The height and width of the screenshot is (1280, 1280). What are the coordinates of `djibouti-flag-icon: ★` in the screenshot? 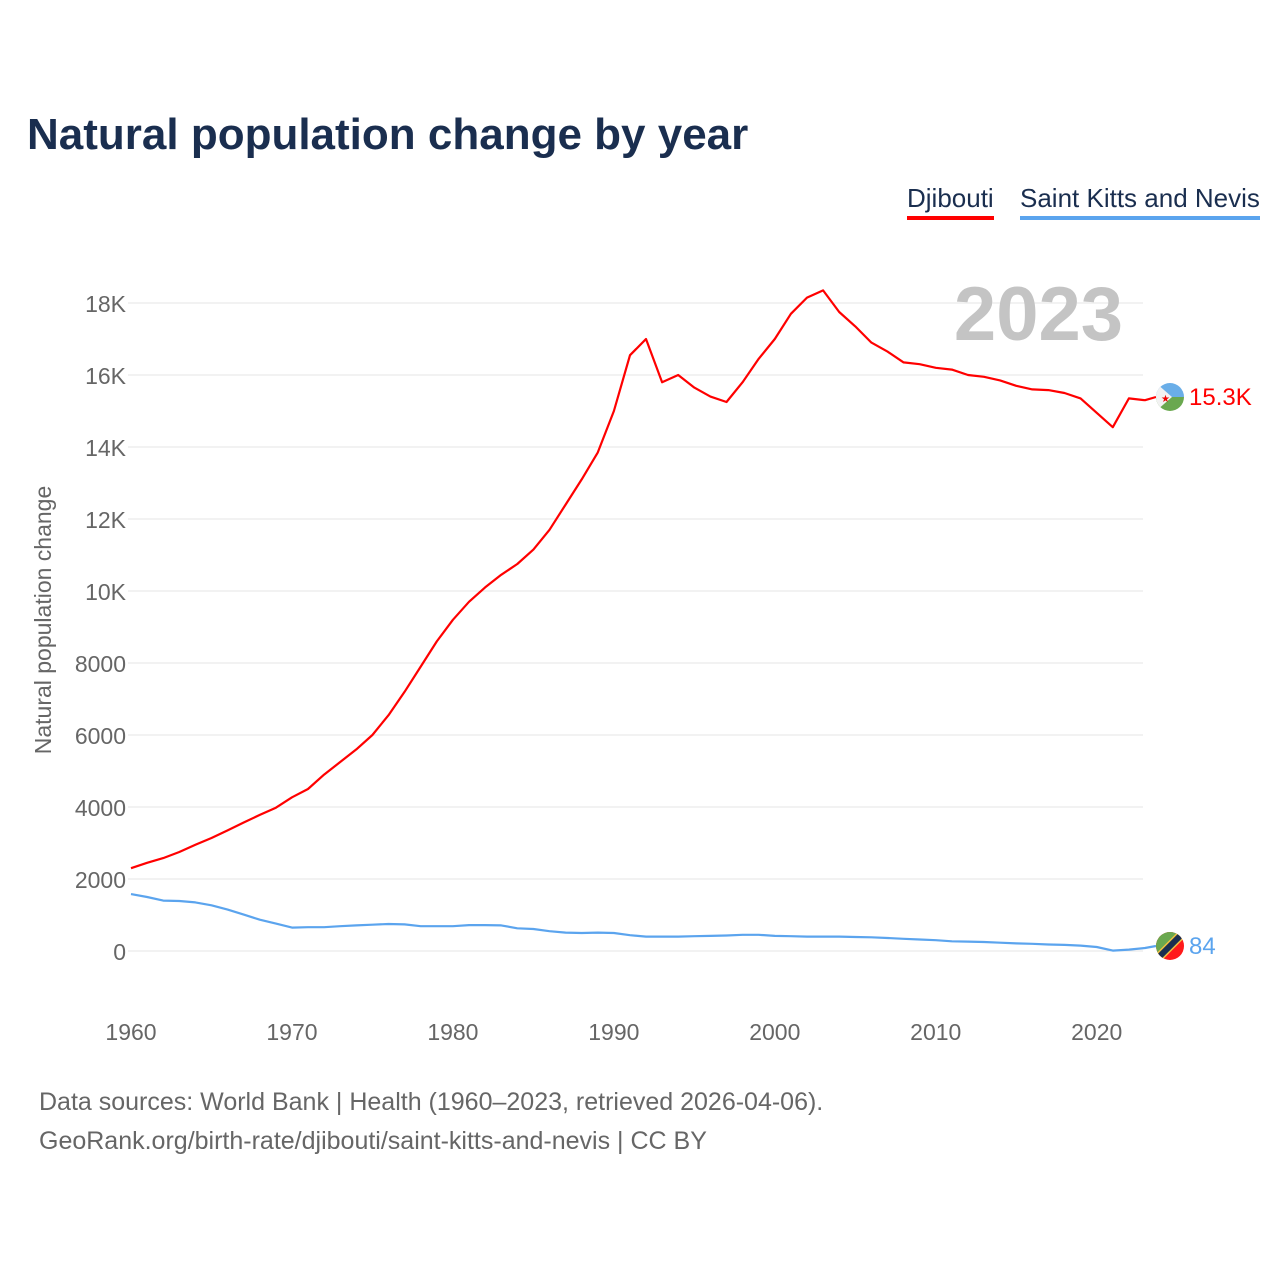 It's located at (1170, 397).